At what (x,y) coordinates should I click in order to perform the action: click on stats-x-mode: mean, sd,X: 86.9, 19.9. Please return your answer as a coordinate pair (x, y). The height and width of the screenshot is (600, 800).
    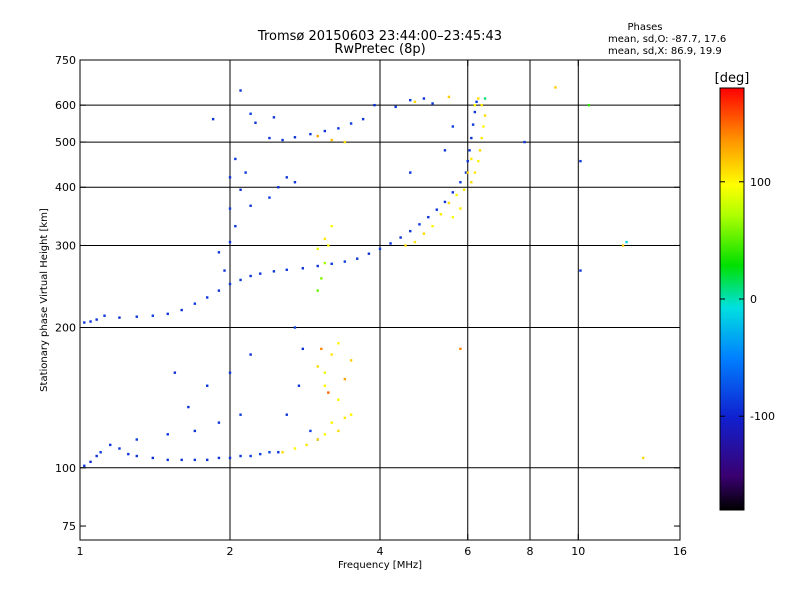
    Looking at the image, I should click on (665, 51).